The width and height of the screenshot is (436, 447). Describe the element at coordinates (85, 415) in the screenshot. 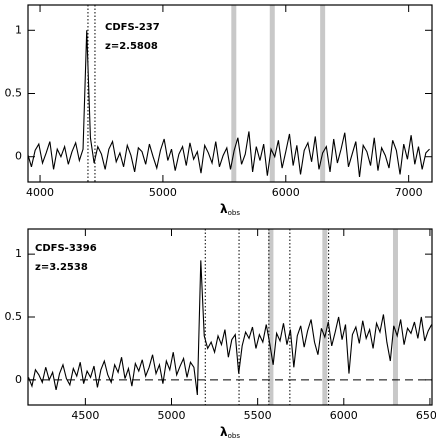

I see `x-tick-label: 4500` at that location.